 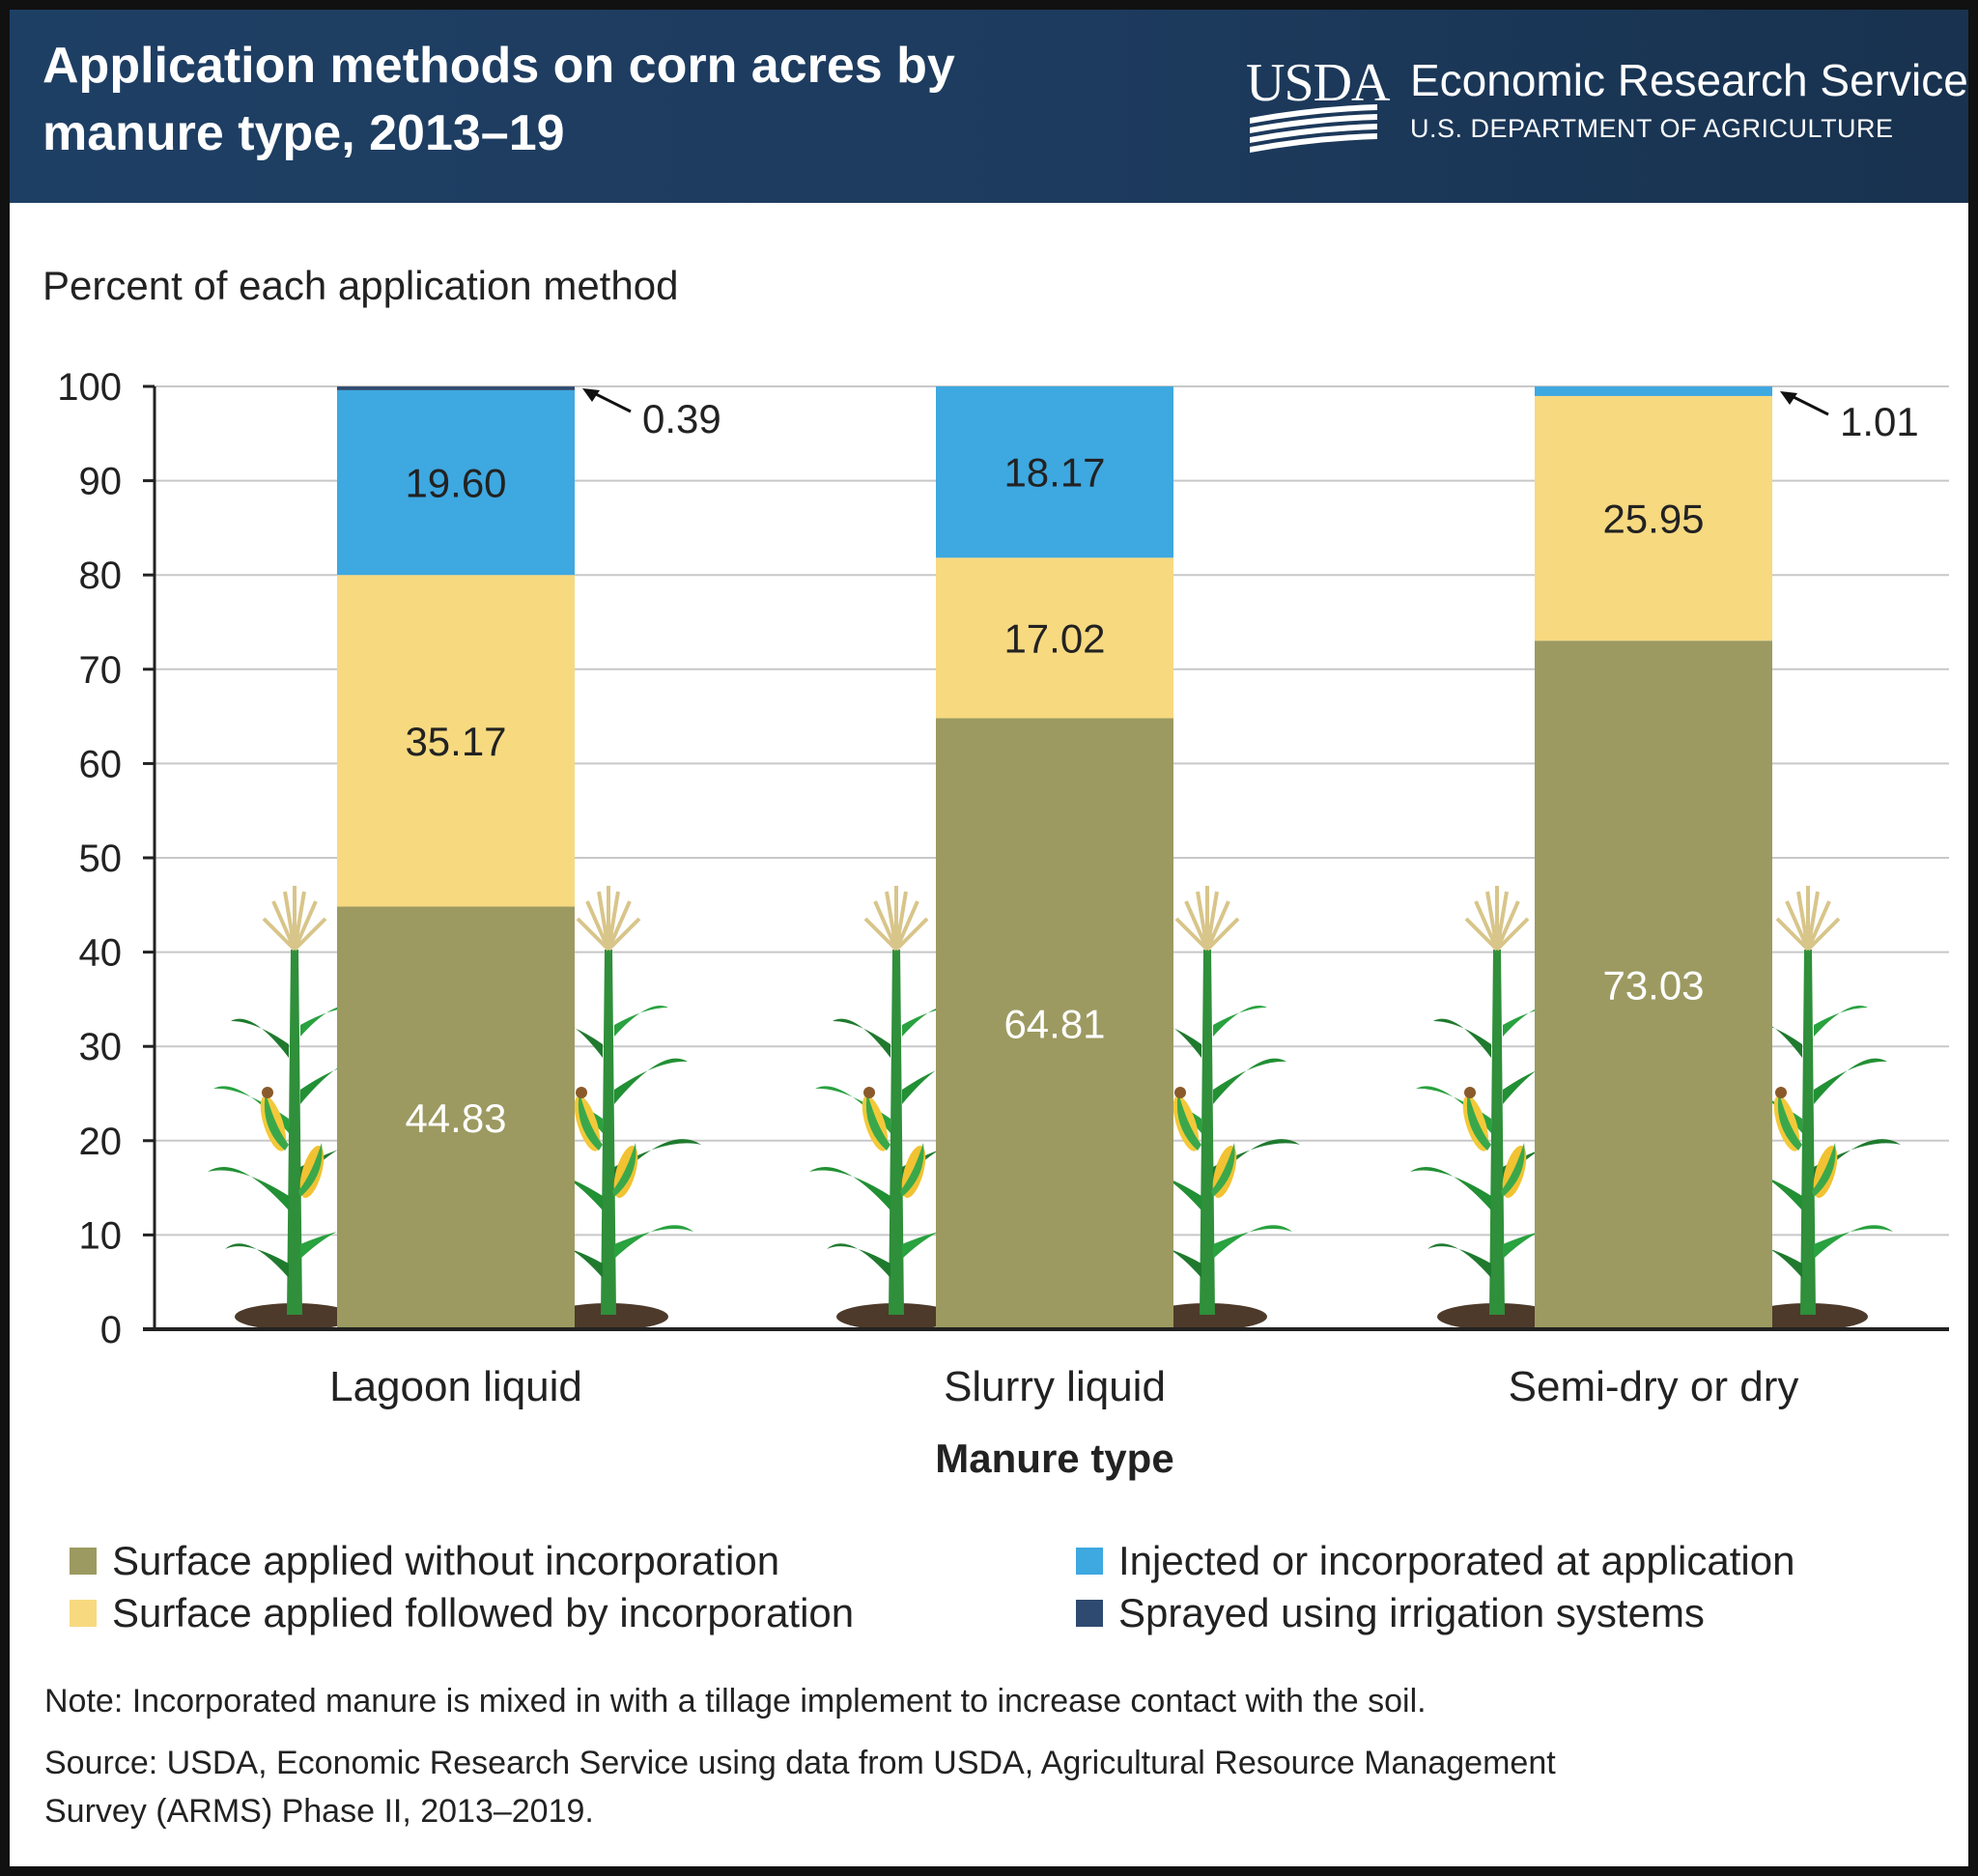 I want to click on data-label: 35.17, so click(x=455, y=742).